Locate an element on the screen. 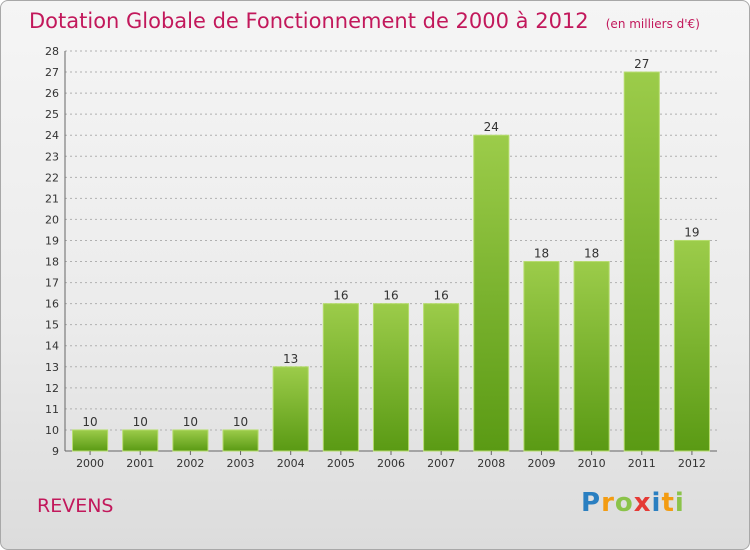 This screenshot has width=750, height=550. y-tick-label: 15 is located at coordinates (52, 325).